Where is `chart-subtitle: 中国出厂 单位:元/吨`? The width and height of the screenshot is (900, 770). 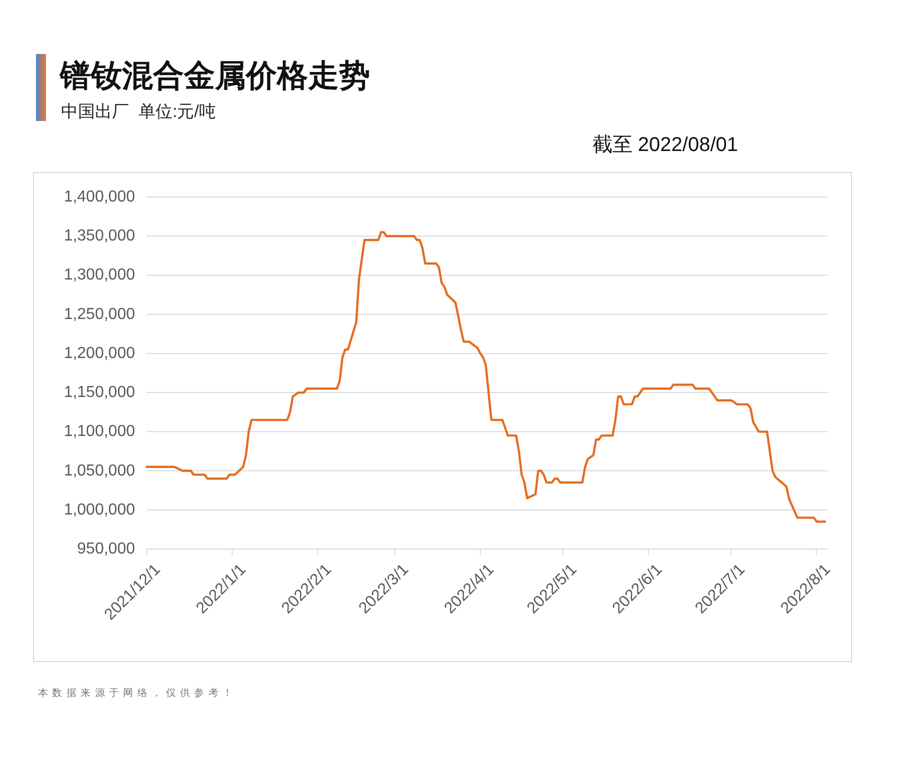
chart-subtitle: 中国出厂 单位:元/吨 is located at coordinates (138, 111).